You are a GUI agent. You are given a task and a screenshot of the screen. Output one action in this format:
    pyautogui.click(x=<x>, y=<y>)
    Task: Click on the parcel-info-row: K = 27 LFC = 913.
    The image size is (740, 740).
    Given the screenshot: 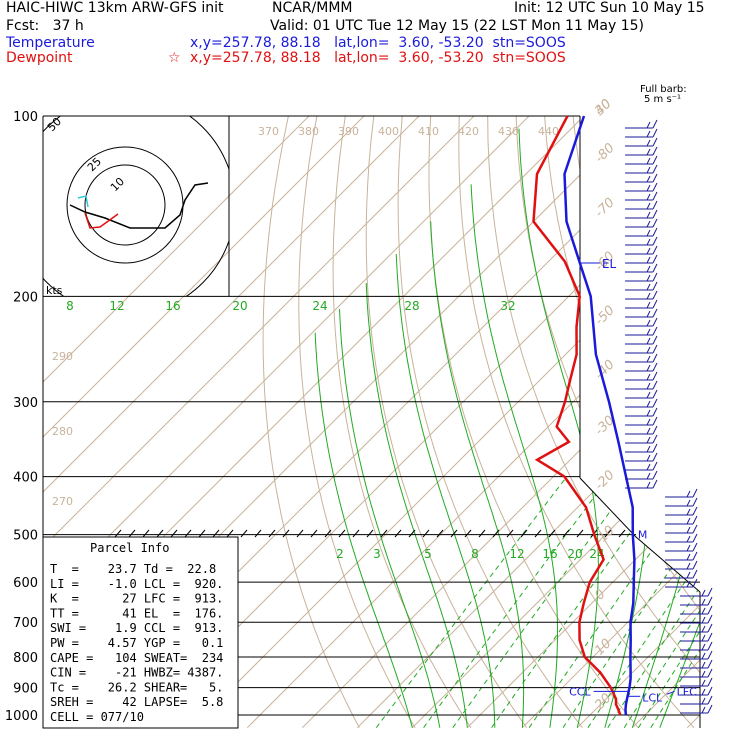 What is the action you would take?
    pyautogui.click(x=136, y=599)
    